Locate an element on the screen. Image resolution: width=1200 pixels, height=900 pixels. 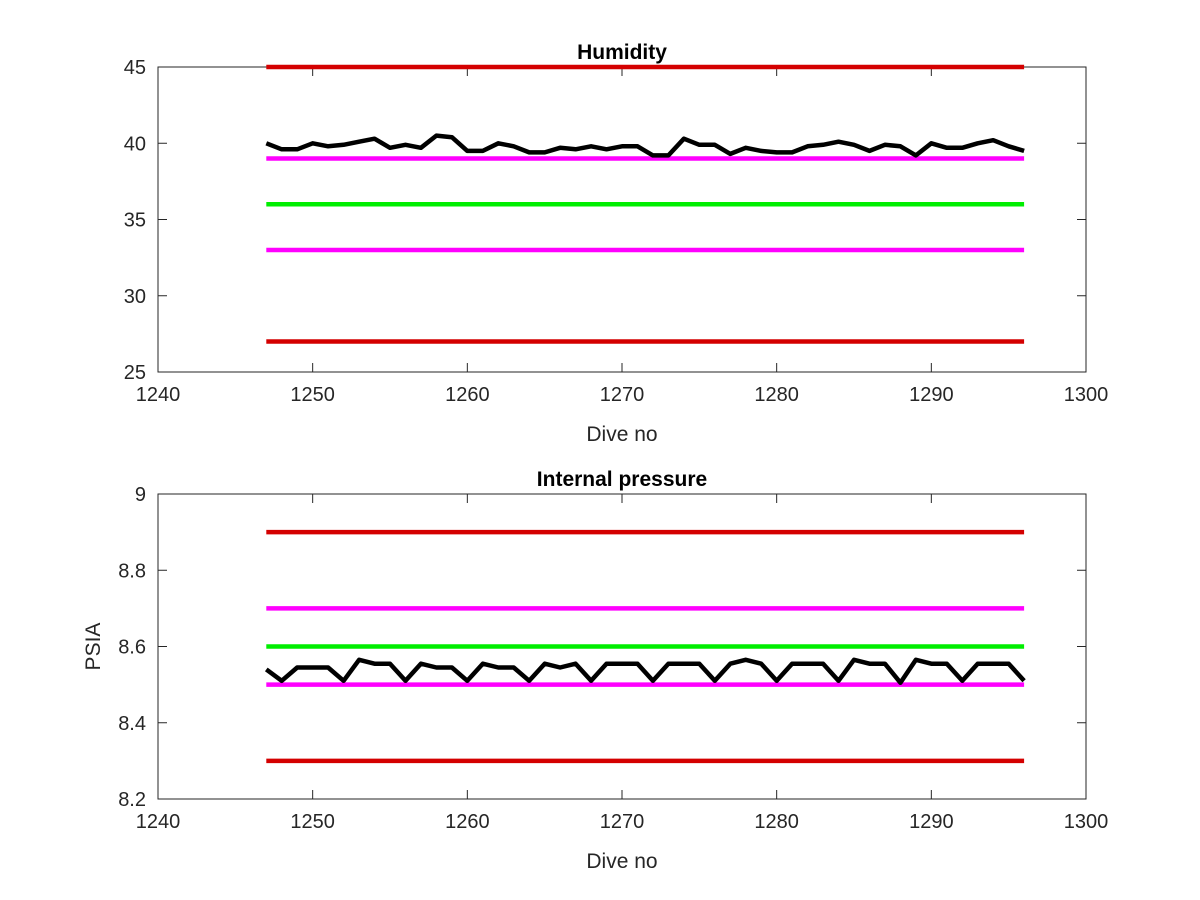
humidity-chart-title: Humidity is located at coordinates (622, 52).